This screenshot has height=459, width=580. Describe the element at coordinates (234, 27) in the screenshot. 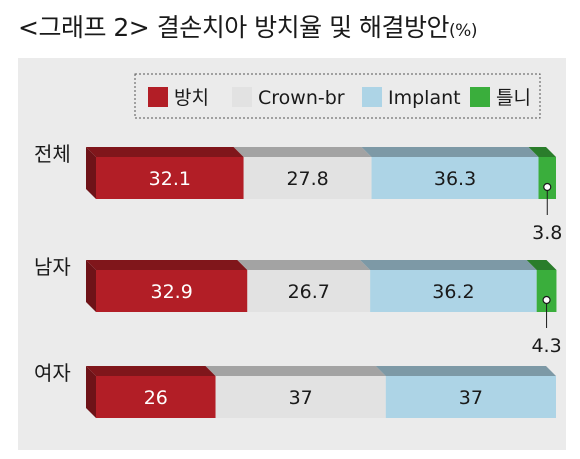

I see `chart-title-text: <그래프 2> 결손치아 방치율 및 해결방안` at that location.